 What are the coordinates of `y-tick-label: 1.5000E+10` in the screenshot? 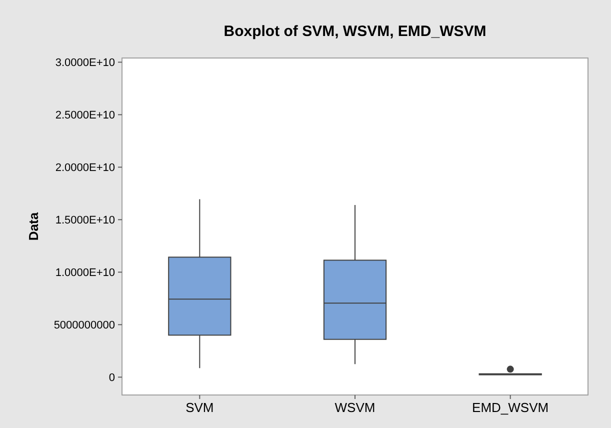 It's located at (85, 220).